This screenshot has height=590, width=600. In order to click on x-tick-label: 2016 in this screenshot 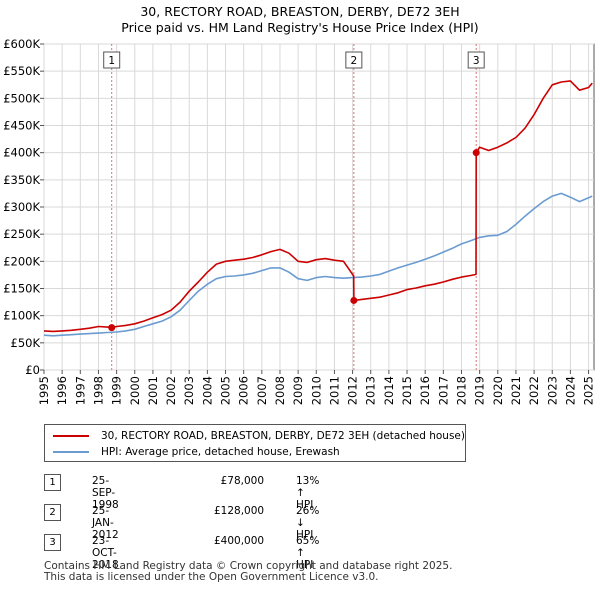, I will do `click(425, 390)`.